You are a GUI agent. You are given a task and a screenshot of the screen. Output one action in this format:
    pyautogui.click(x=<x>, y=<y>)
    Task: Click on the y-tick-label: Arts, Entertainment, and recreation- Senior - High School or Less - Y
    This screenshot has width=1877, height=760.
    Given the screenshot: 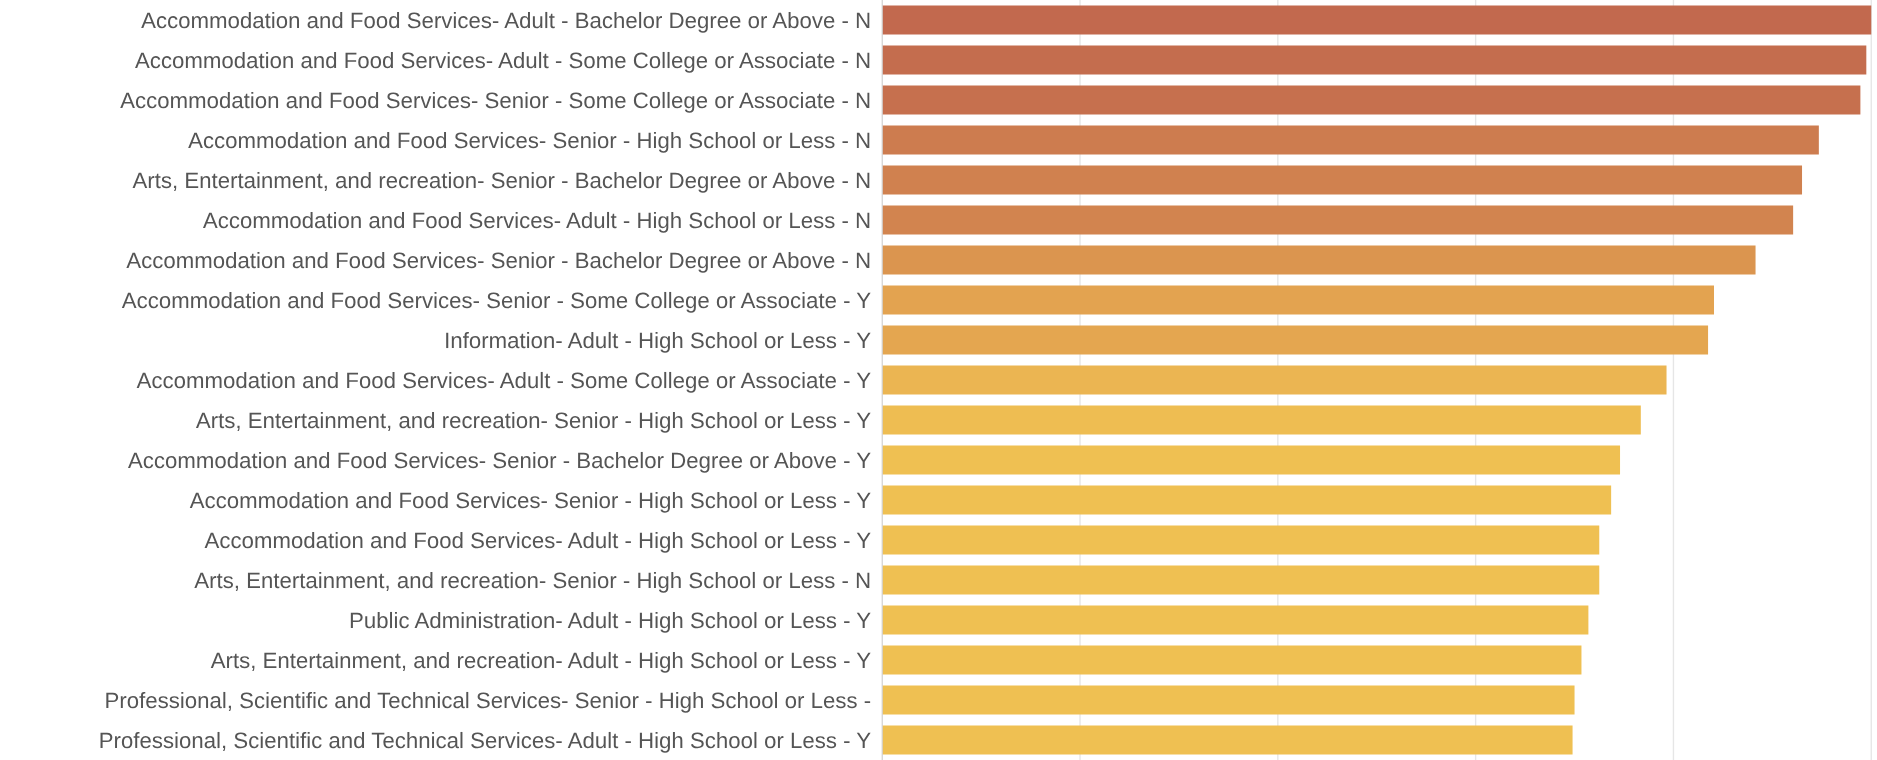 What is the action you would take?
    pyautogui.click(x=533, y=422)
    